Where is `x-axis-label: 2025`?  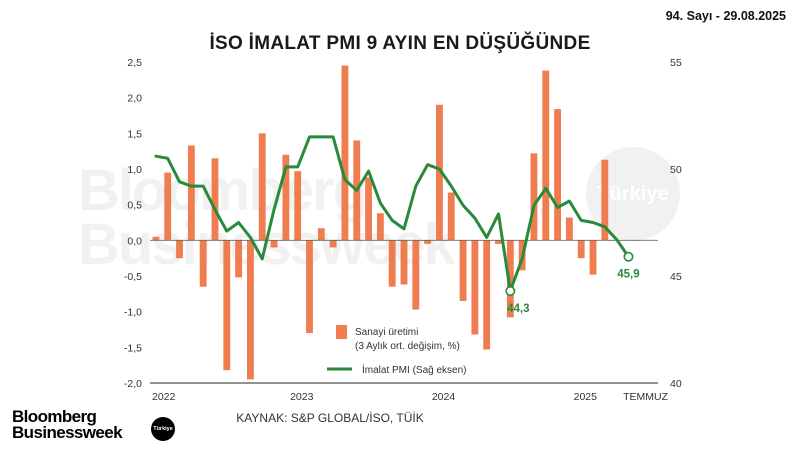
x-axis-label: 2025 is located at coordinates (586, 397).